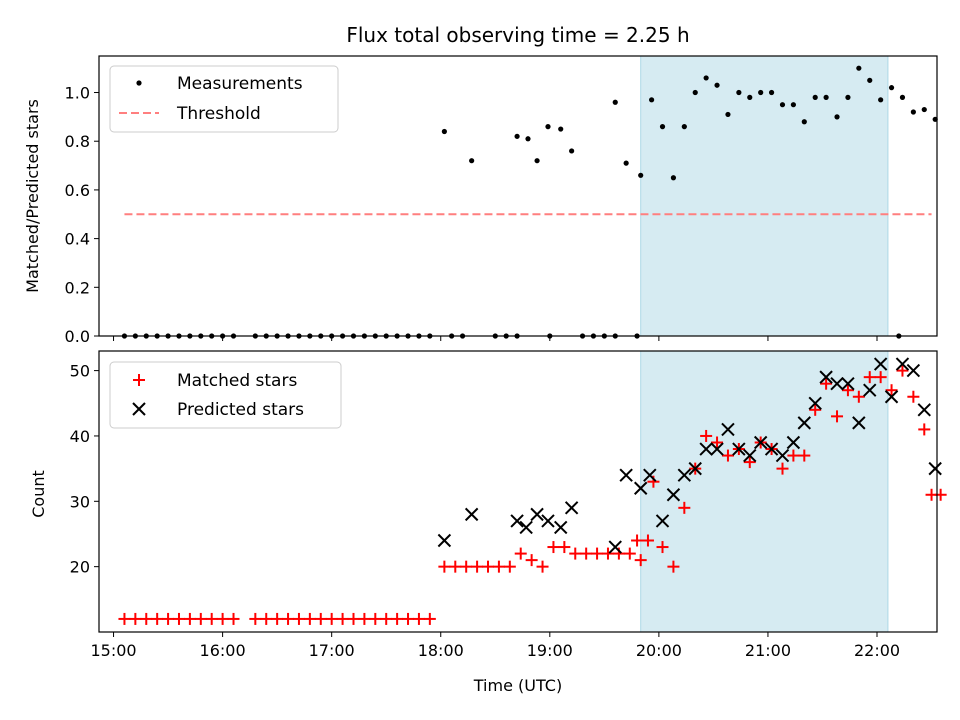 Image resolution: width=960 pixels, height=720 pixels. What do you see at coordinates (80, 567) in the screenshot?
I see `bottom-y-tick-label: 20` at bounding box center [80, 567].